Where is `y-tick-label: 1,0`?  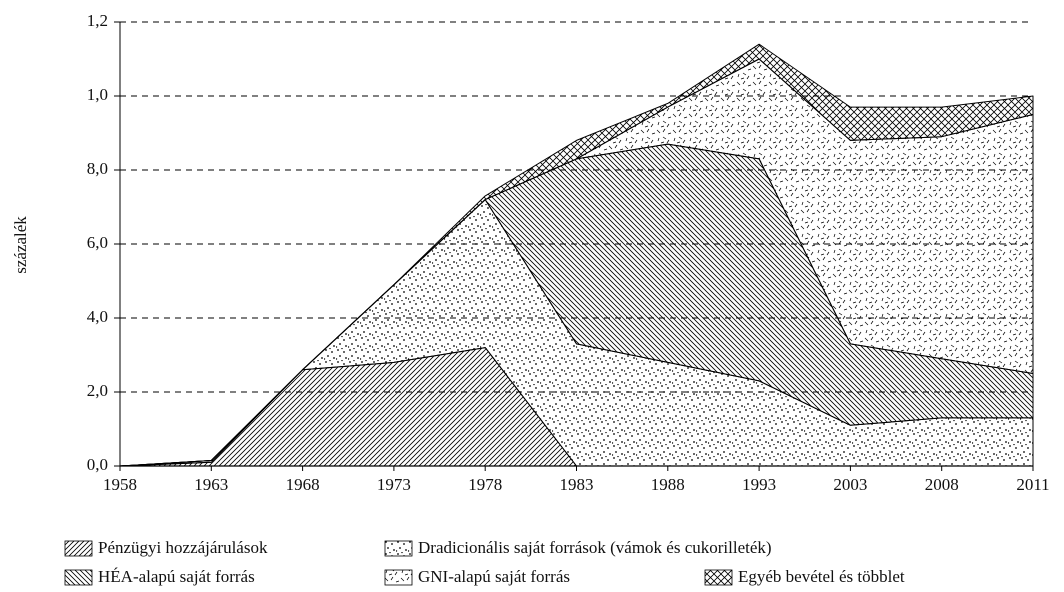 y-tick-label: 1,0 is located at coordinates (97, 94).